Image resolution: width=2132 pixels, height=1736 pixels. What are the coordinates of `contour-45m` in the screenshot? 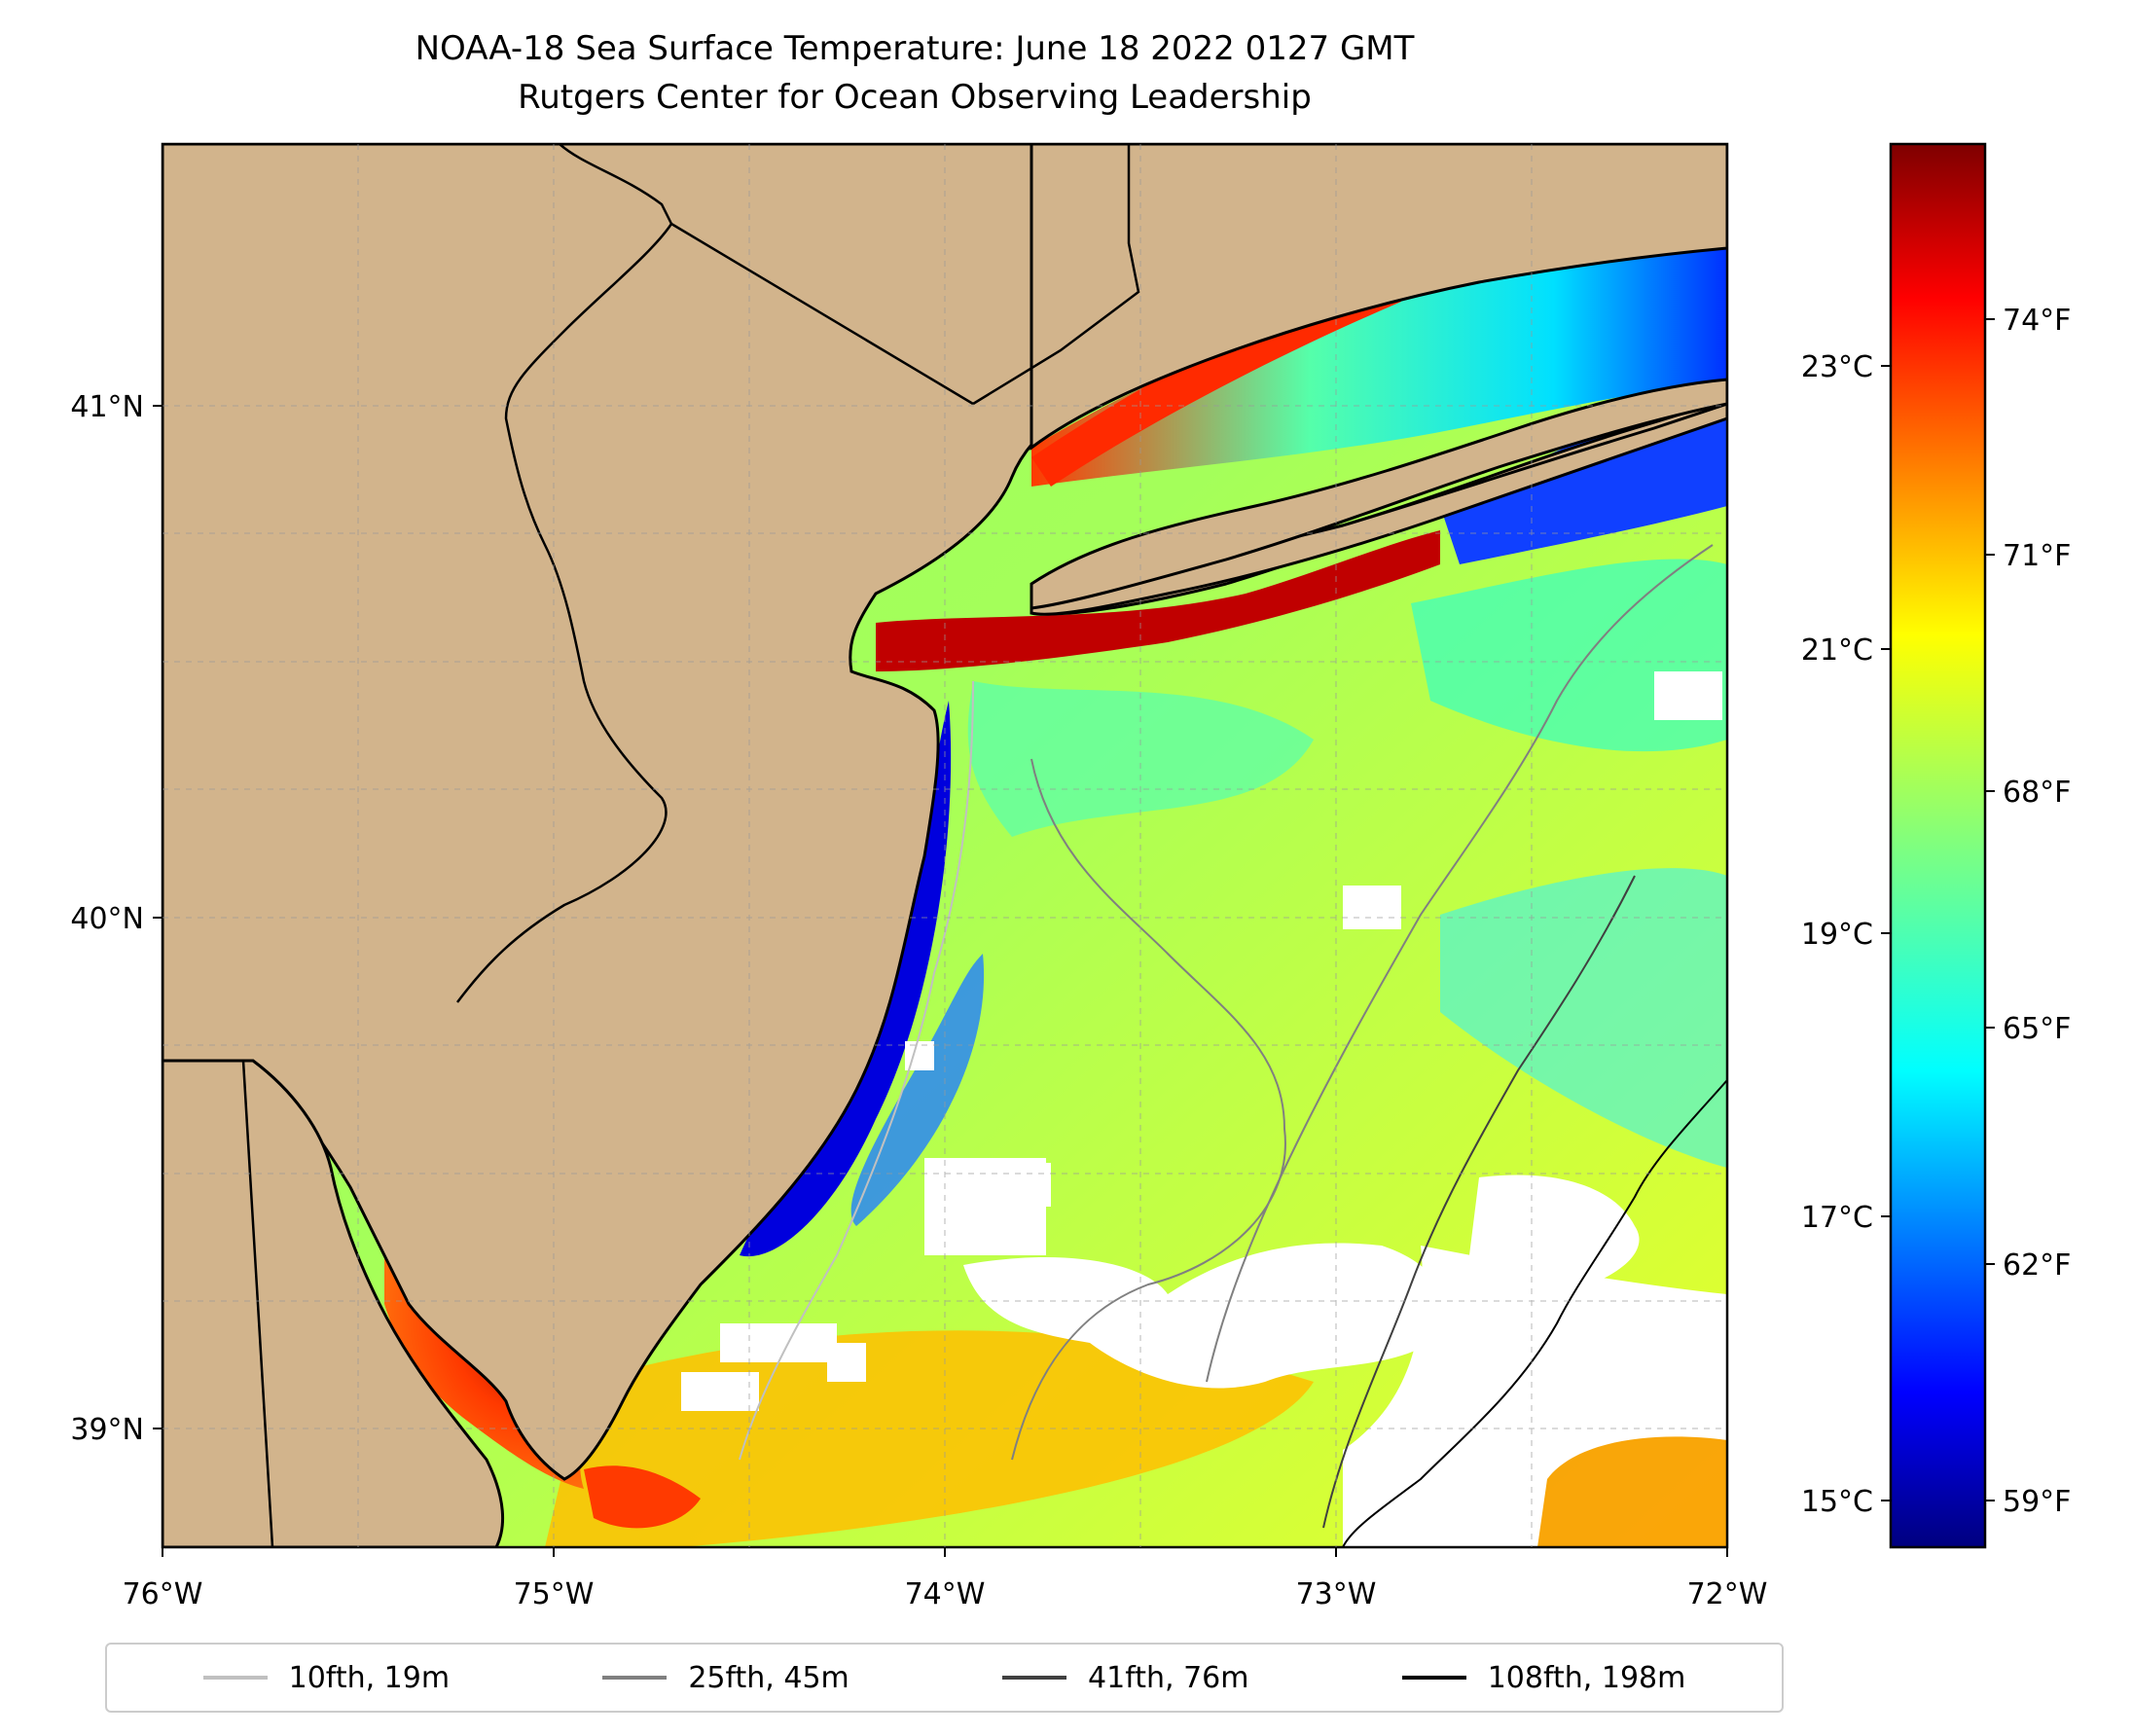 It's located at (1149, 1109).